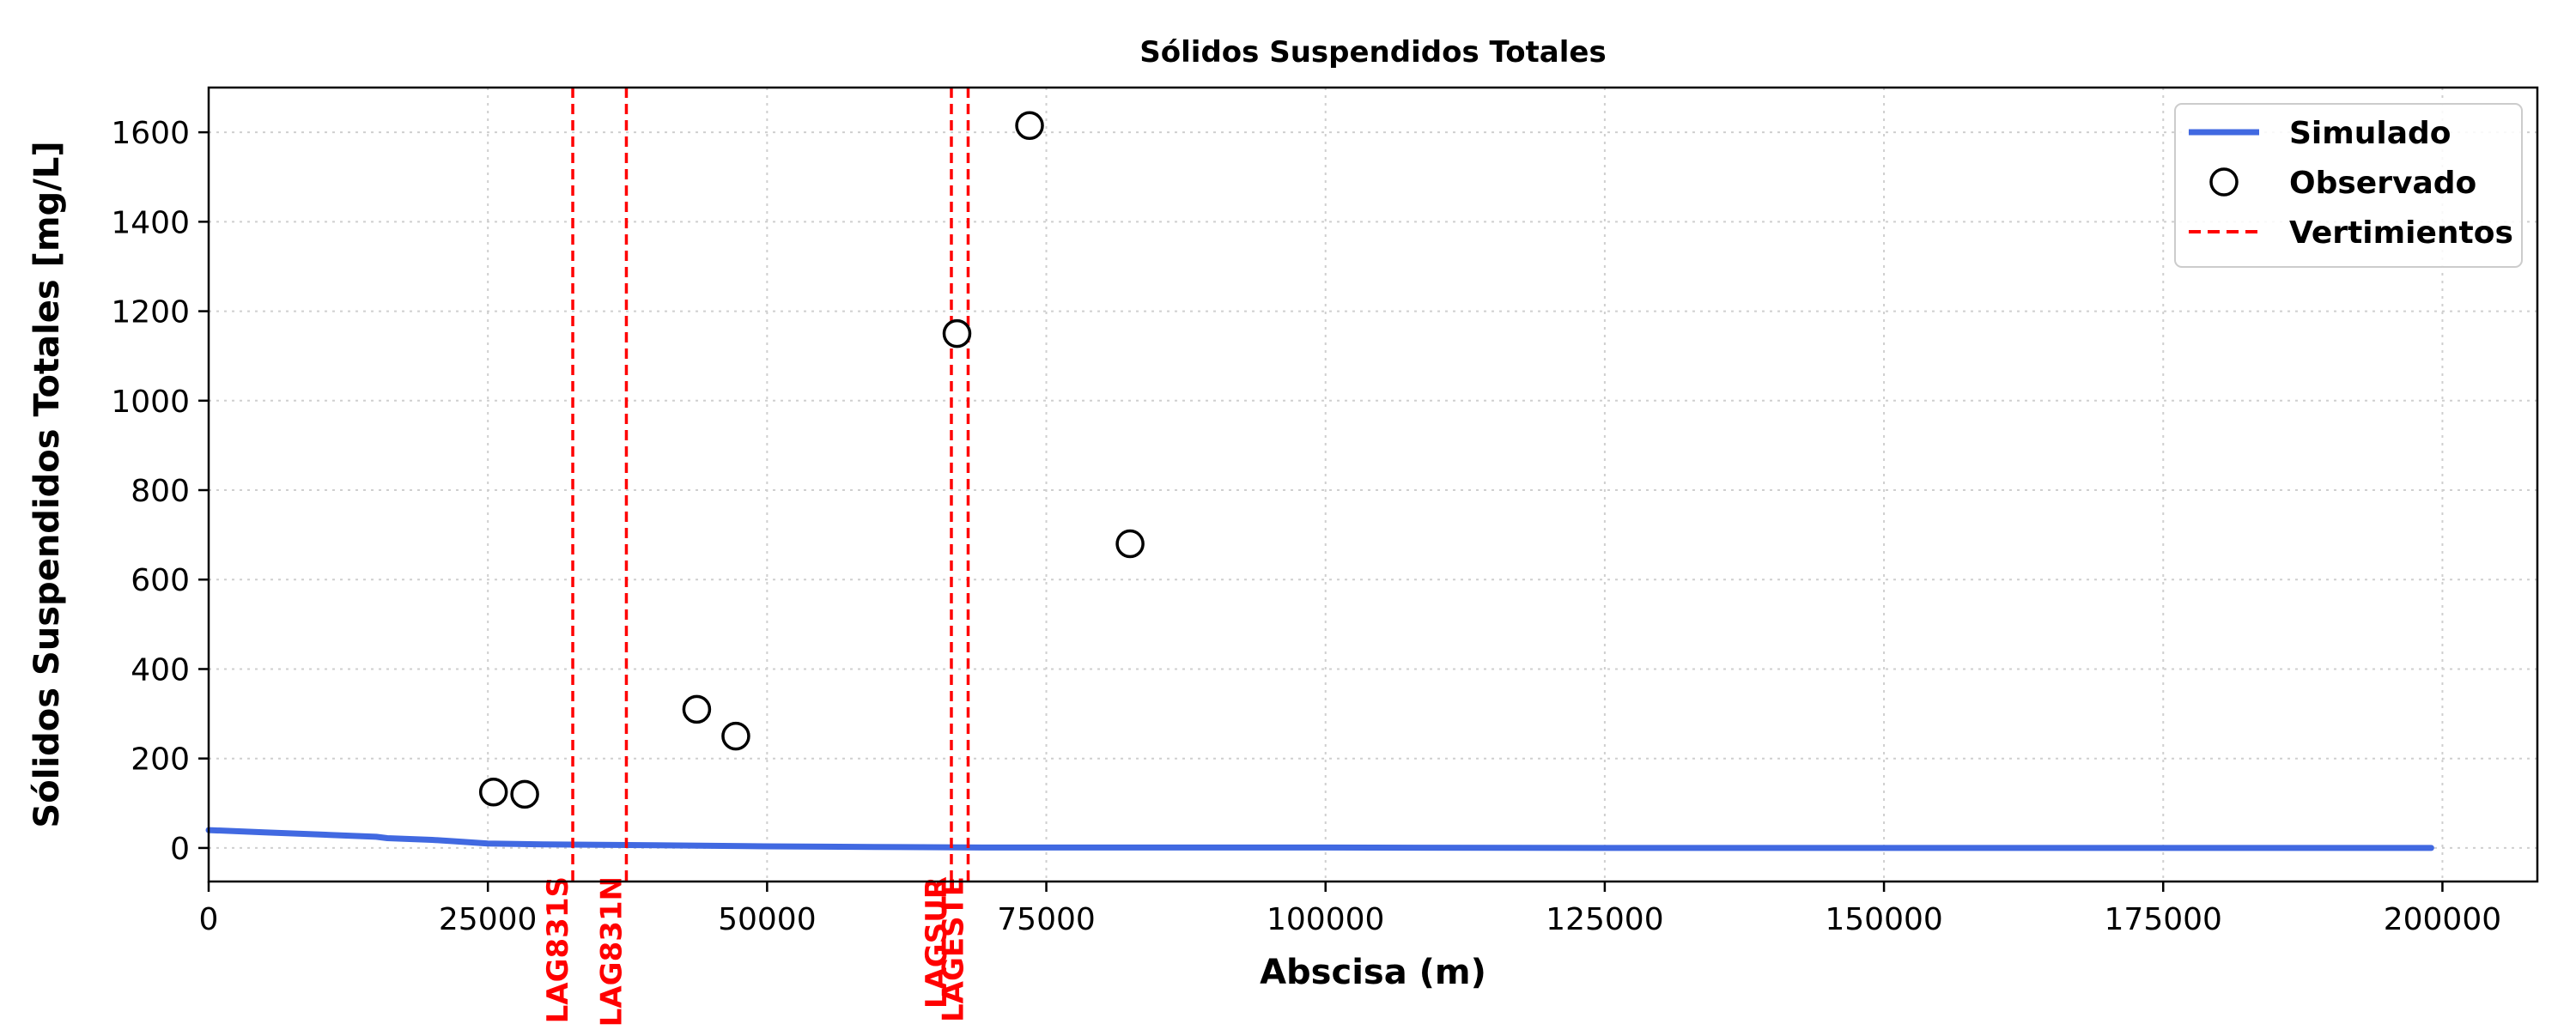 This screenshot has height=1030, width=2576. Describe the element at coordinates (488, 919) in the screenshot. I see `x-tick-label: 25000` at that location.